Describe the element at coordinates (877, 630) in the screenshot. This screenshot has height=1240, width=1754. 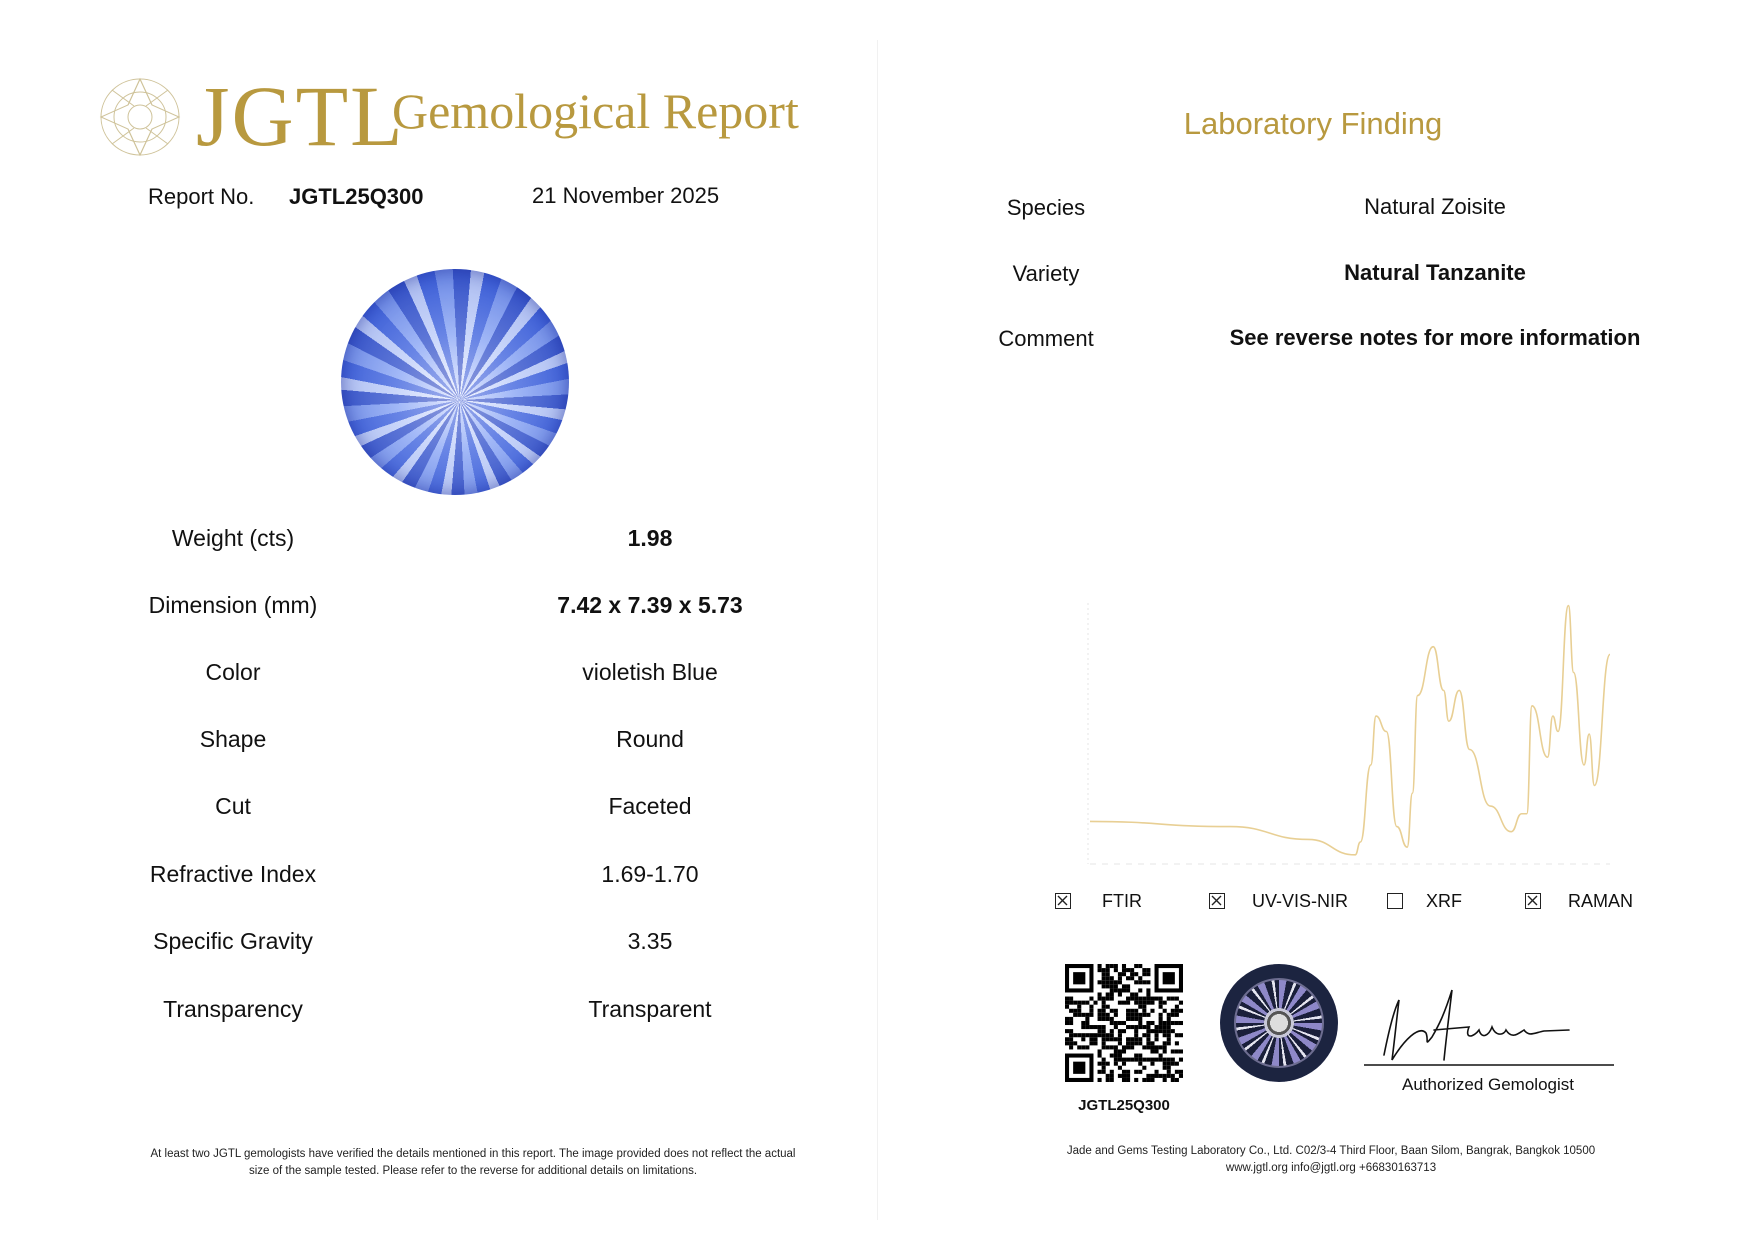
I see `page-divider` at that location.